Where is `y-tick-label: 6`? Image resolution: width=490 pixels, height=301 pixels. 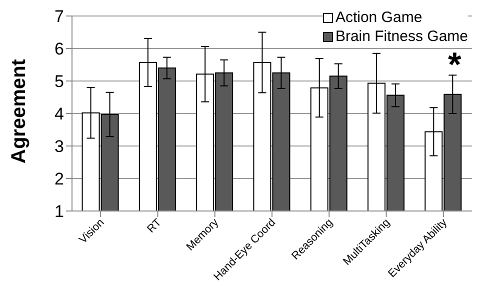
y-tick-label: 6 is located at coordinates (59, 49).